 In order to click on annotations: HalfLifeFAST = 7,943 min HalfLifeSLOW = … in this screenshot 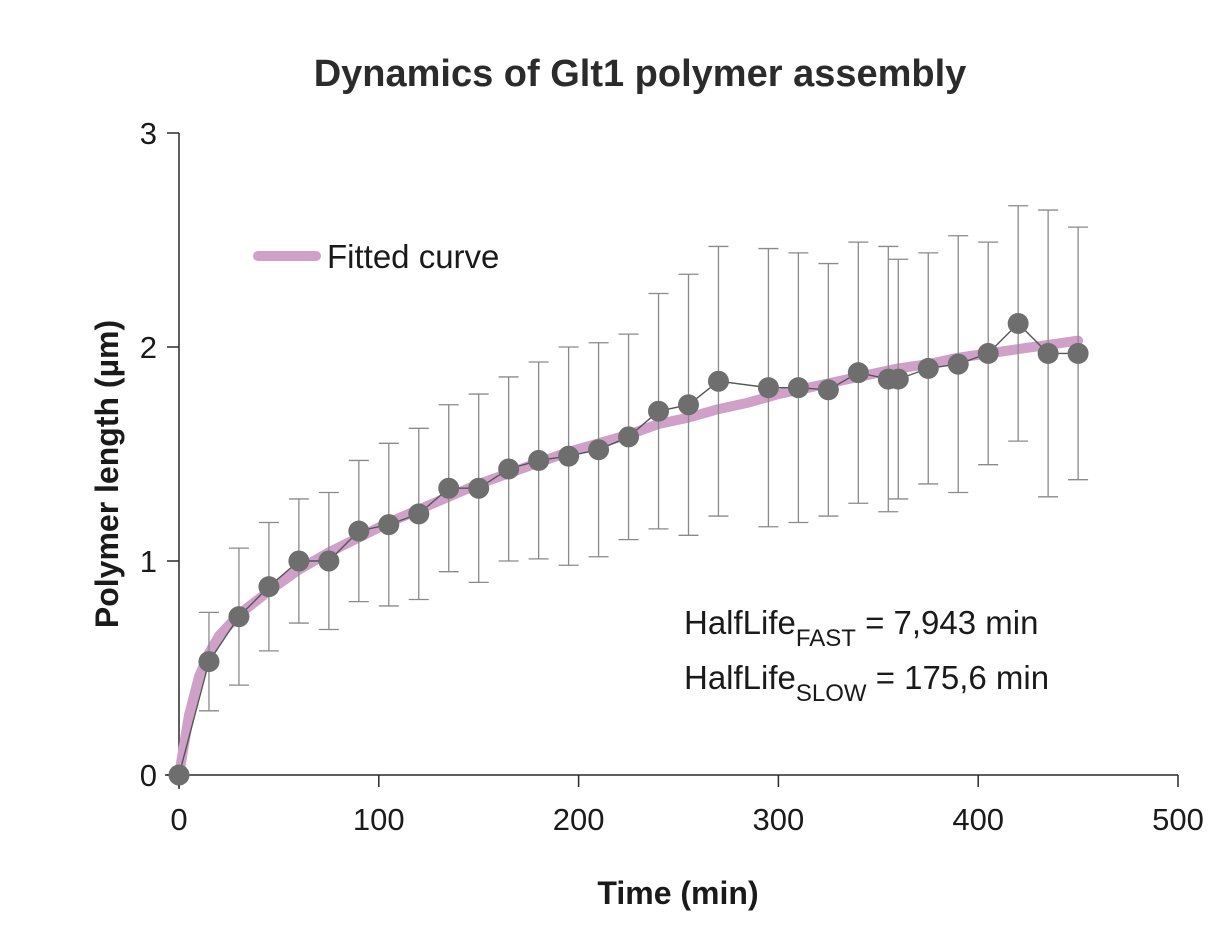, I will do `click(866, 655)`.